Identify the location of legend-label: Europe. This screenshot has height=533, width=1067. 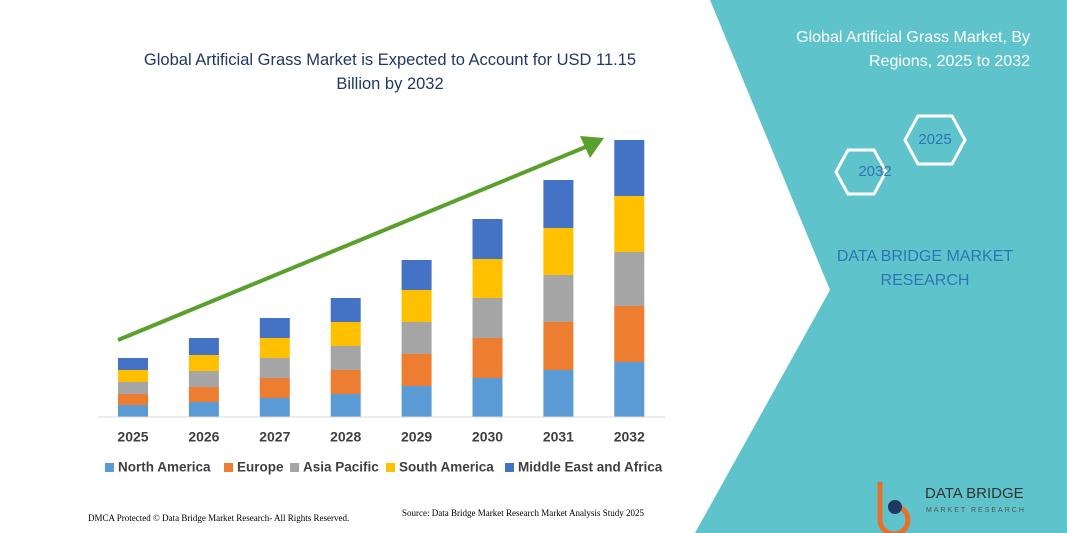
(260, 467).